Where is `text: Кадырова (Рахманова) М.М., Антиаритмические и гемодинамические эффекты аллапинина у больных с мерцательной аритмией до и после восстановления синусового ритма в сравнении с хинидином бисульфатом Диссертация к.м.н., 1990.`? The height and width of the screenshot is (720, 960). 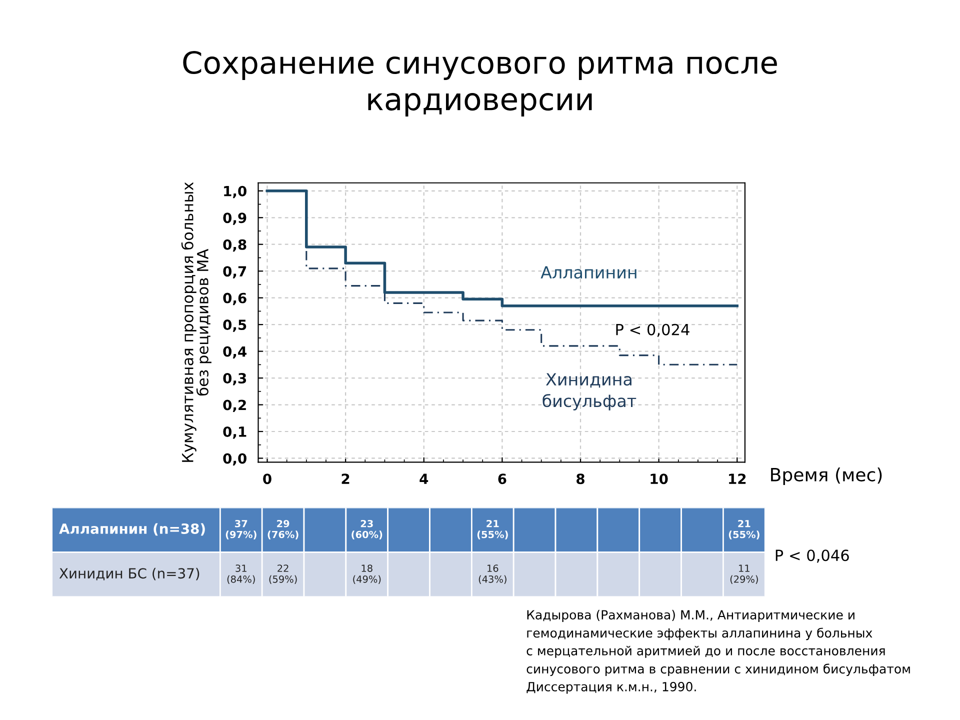 text: Кадырова (Рахманова) М.М., Антиаритмические и гемодинамические эффекты аллапинина у больных с мерцательной аритмией до и после восстановления синусового ритма в сравнении с хинидином бисульфатом Диссертация к.м.н., 1990. is located at coordinates (718, 652).